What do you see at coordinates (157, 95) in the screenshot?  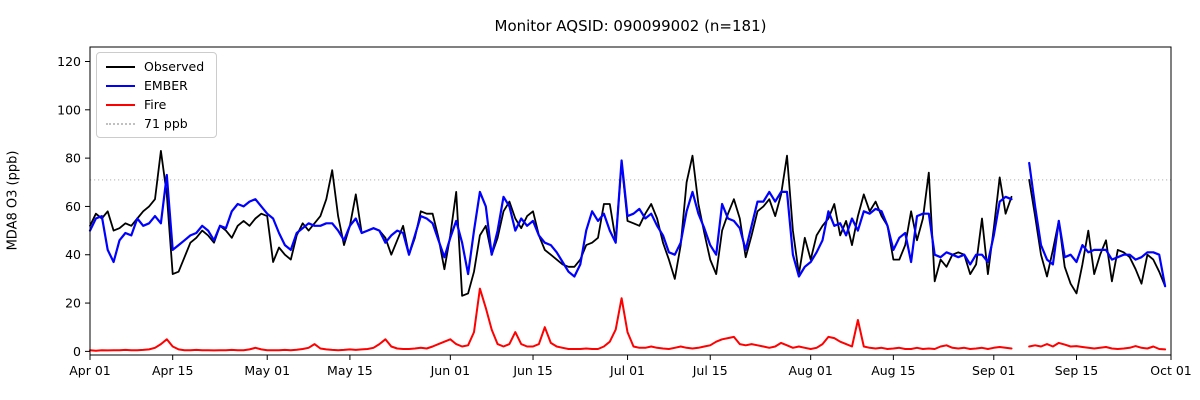 I see `legend: Observed EMBER Fire 71 ppb` at bounding box center [157, 95].